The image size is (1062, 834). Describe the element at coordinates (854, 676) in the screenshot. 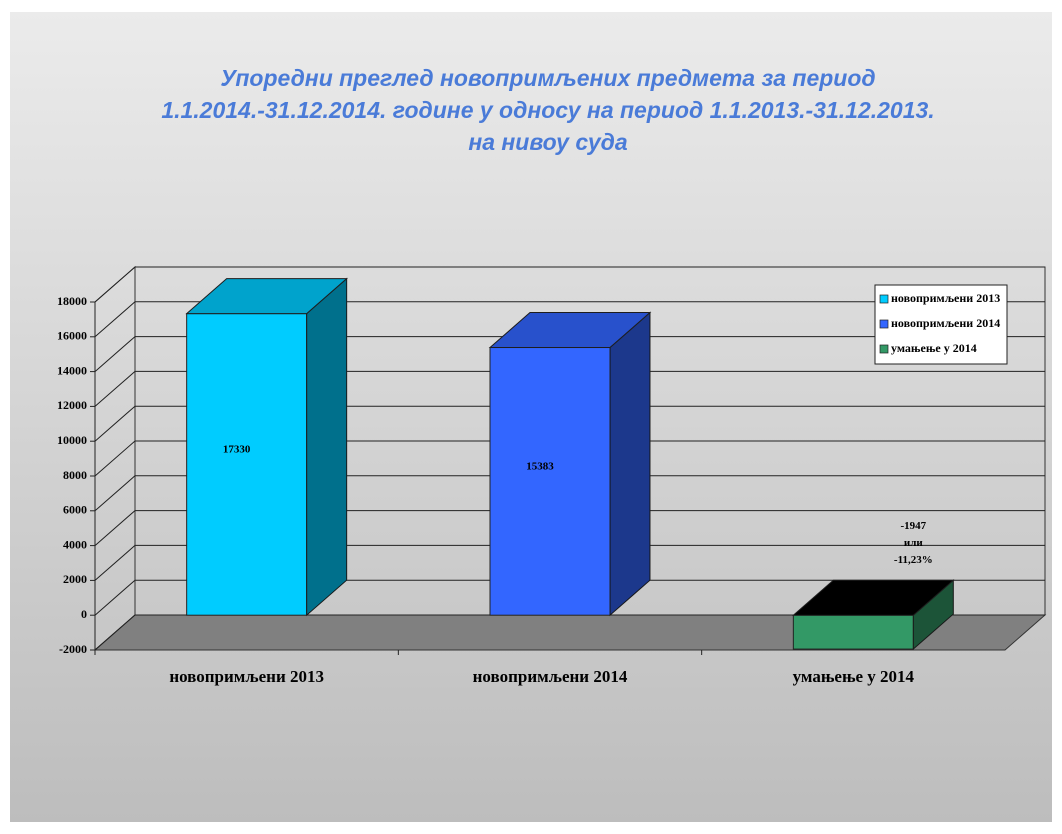

I see `x-tick-label: умањење у 2014` at that location.